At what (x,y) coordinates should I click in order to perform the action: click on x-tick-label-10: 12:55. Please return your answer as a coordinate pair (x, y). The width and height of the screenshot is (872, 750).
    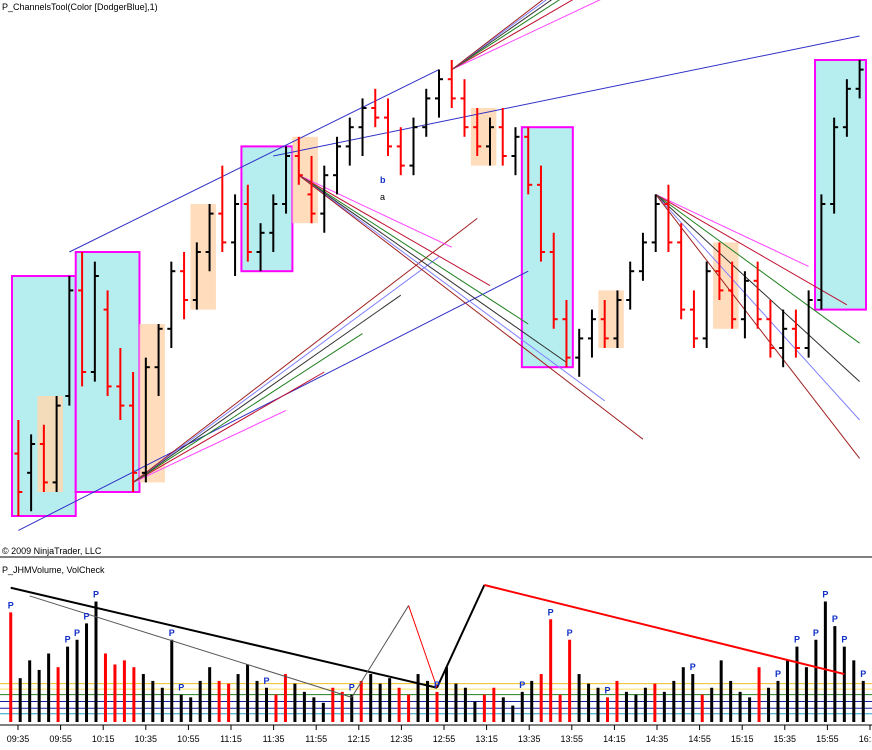
    Looking at the image, I should click on (444, 739).